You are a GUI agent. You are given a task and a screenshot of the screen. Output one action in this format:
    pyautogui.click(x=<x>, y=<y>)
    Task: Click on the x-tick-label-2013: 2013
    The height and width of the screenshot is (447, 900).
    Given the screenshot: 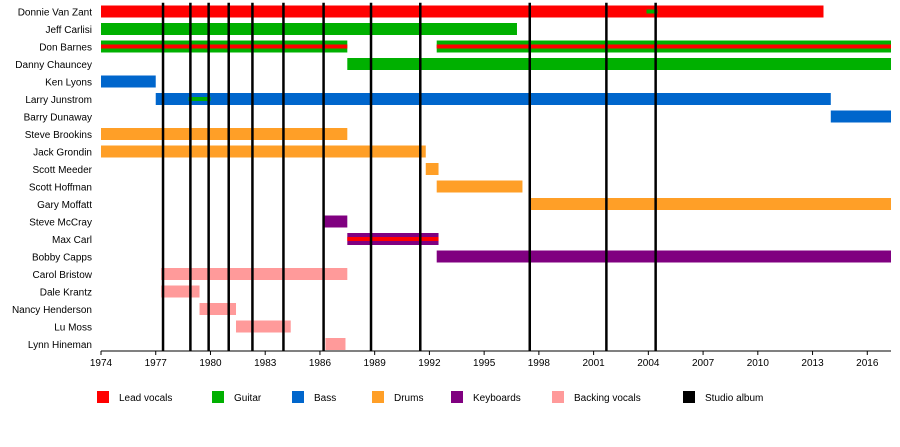 What is the action you would take?
    pyautogui.click(x=812, y=363)
    